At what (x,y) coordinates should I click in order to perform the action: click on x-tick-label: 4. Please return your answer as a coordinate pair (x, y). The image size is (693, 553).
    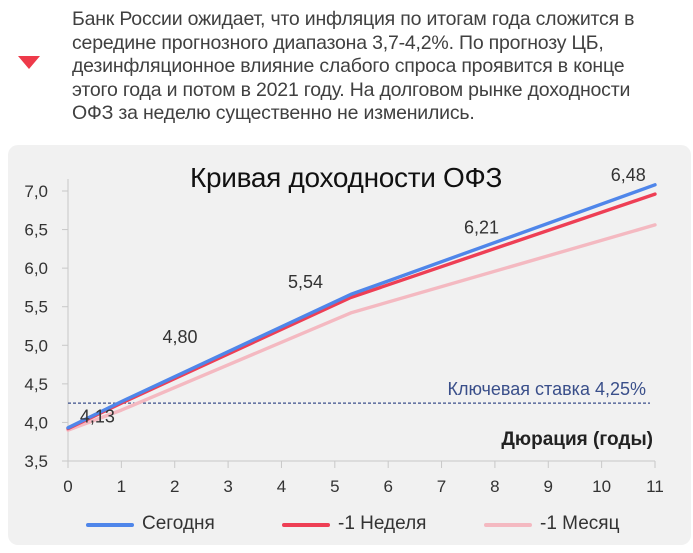
    Looking at the image, I should click on (281, 486).